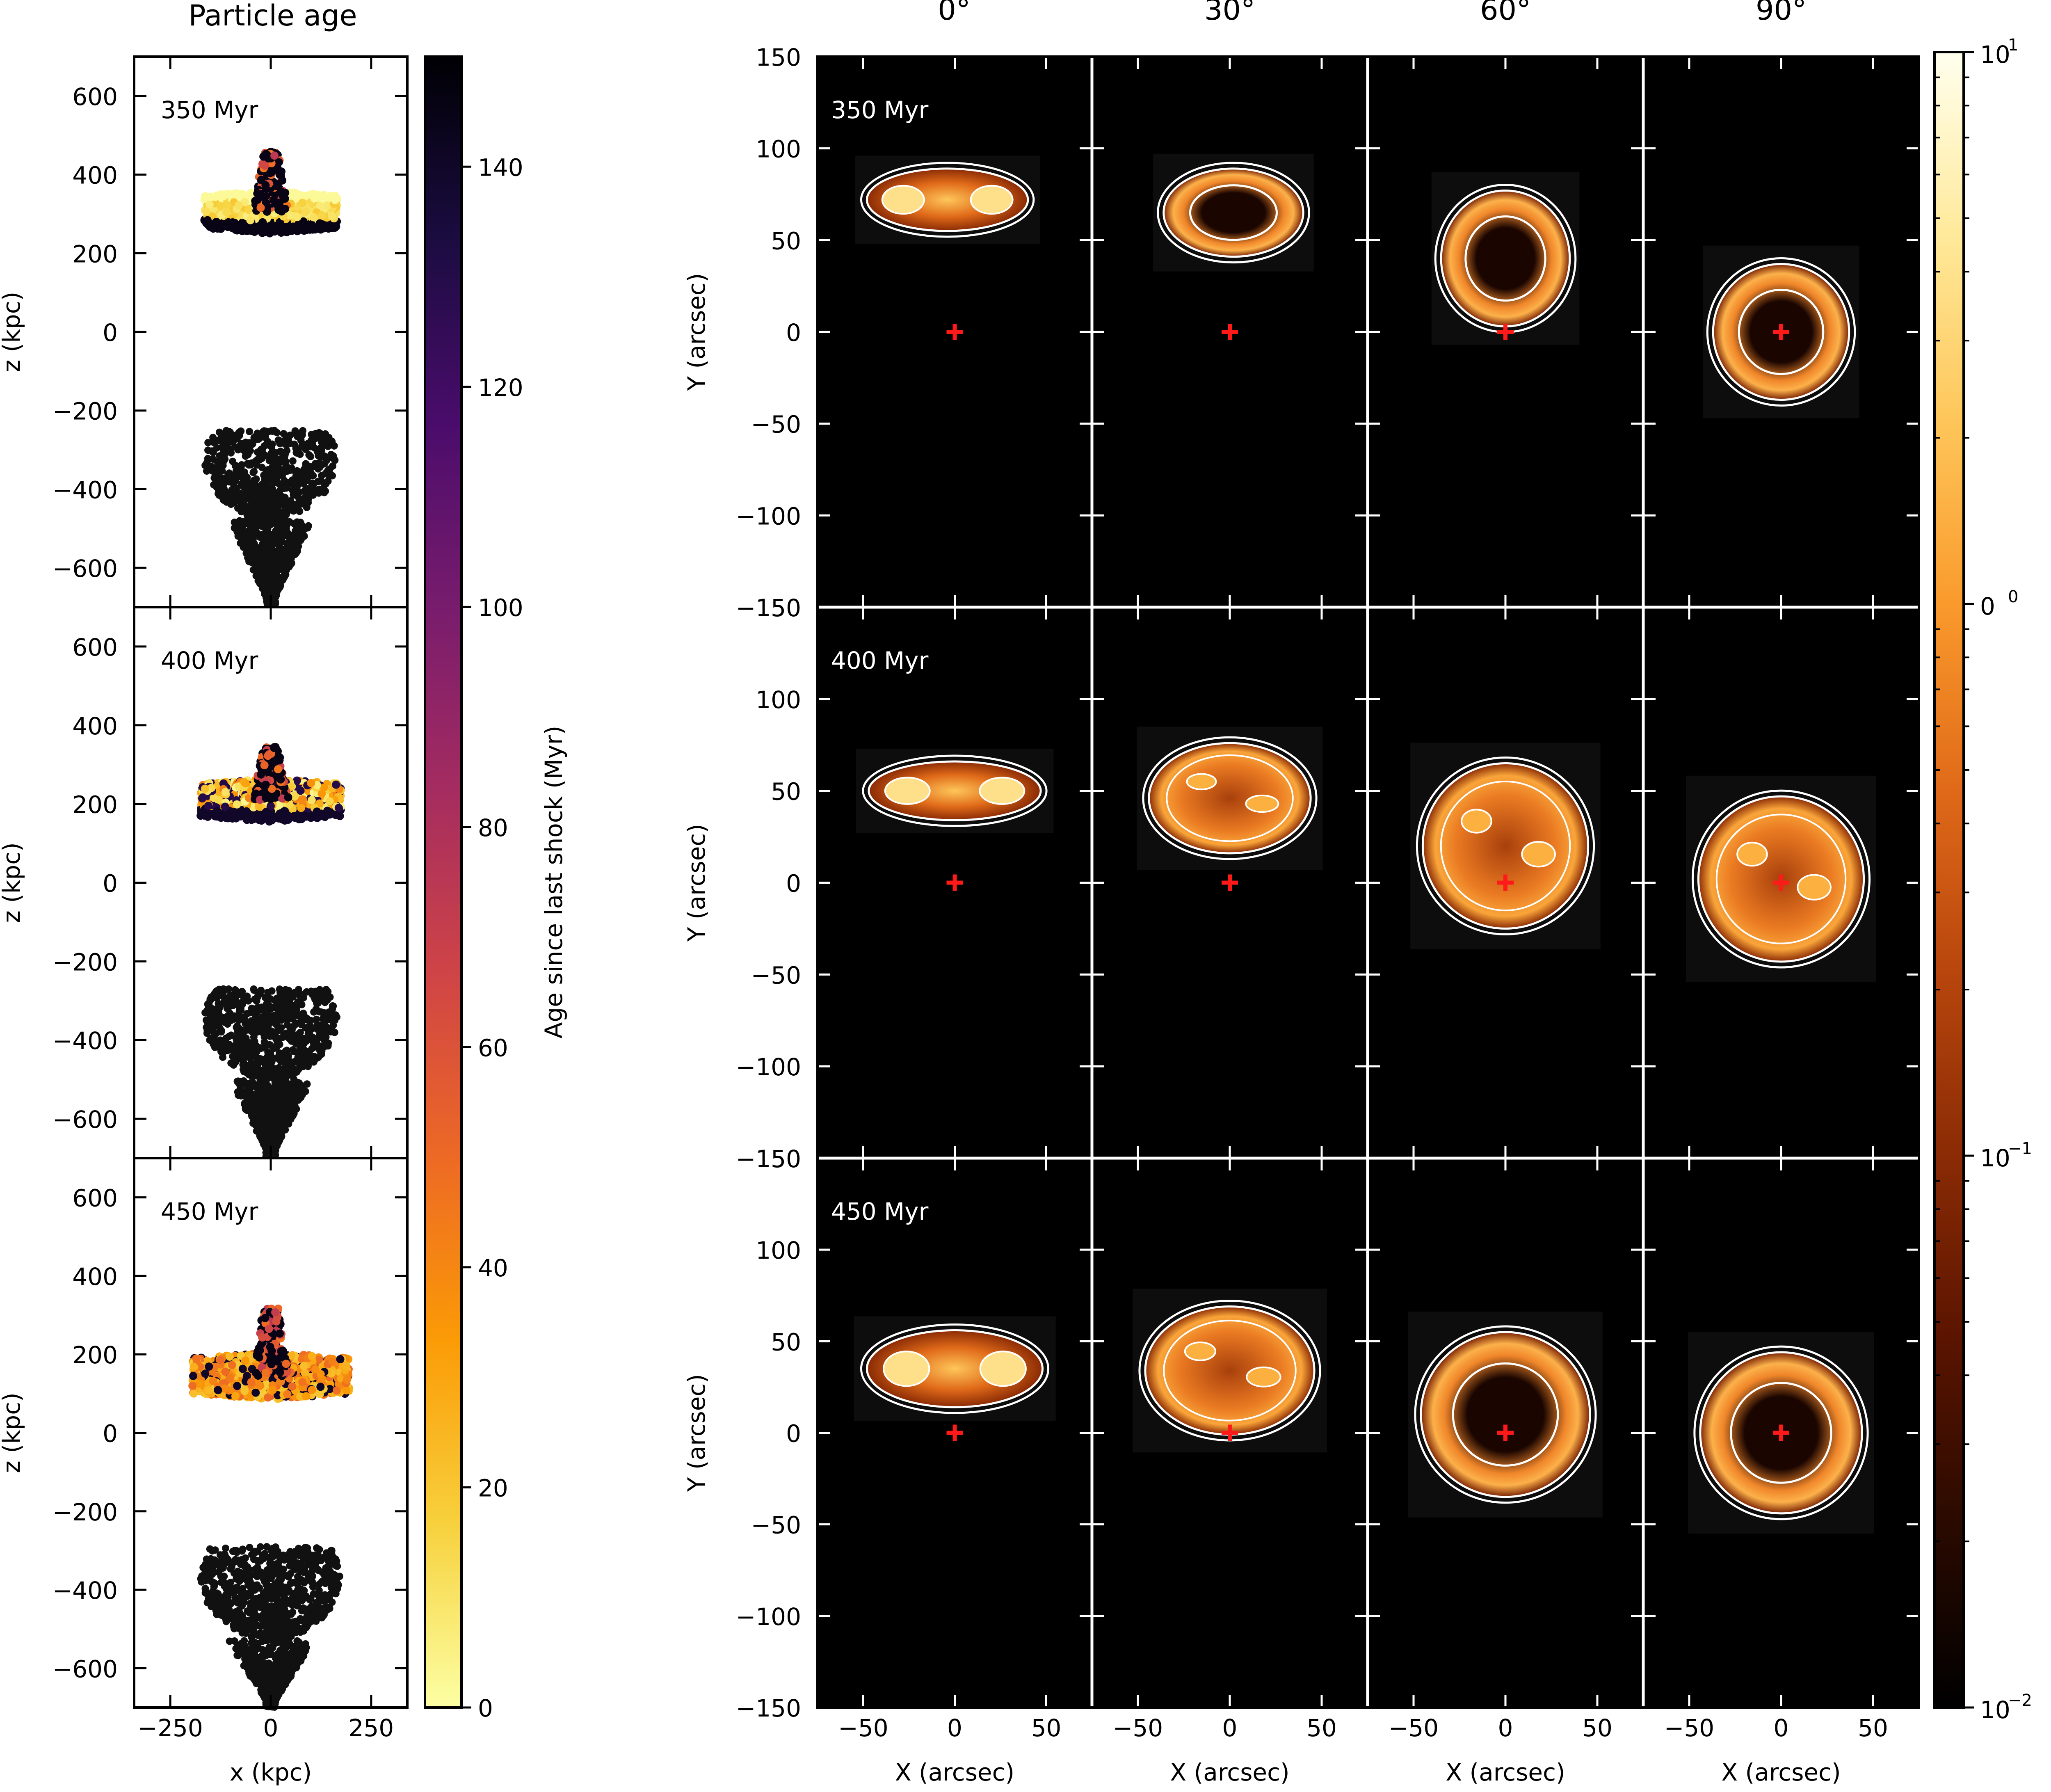  I want to click on map-panel-label: 350 Myr, so click(880, 110).